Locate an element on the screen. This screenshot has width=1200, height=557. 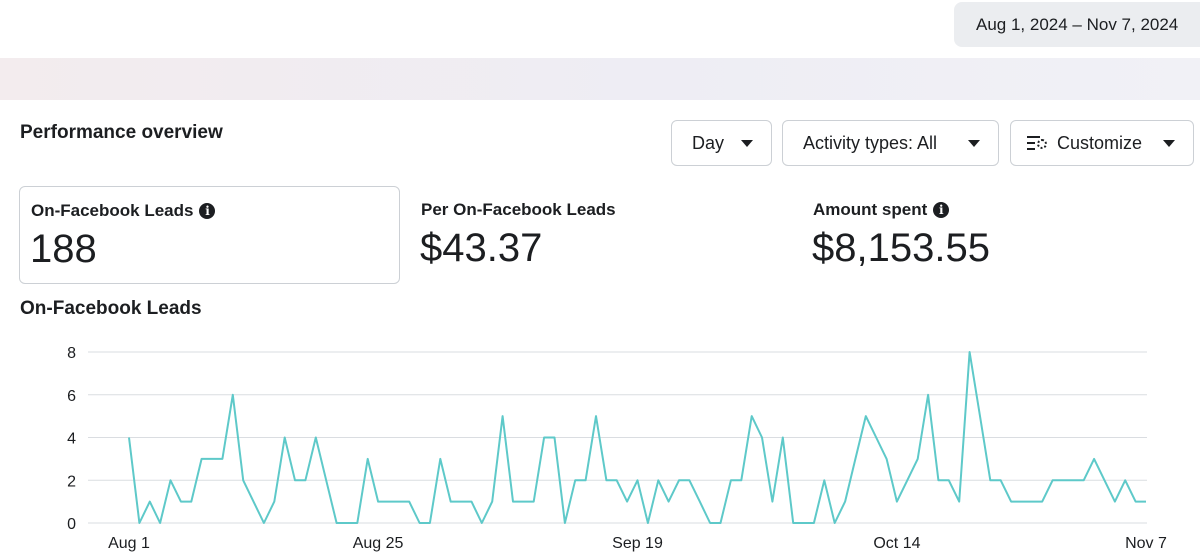
customize-dropdown: Customize is located at coordinates (1102, 143).